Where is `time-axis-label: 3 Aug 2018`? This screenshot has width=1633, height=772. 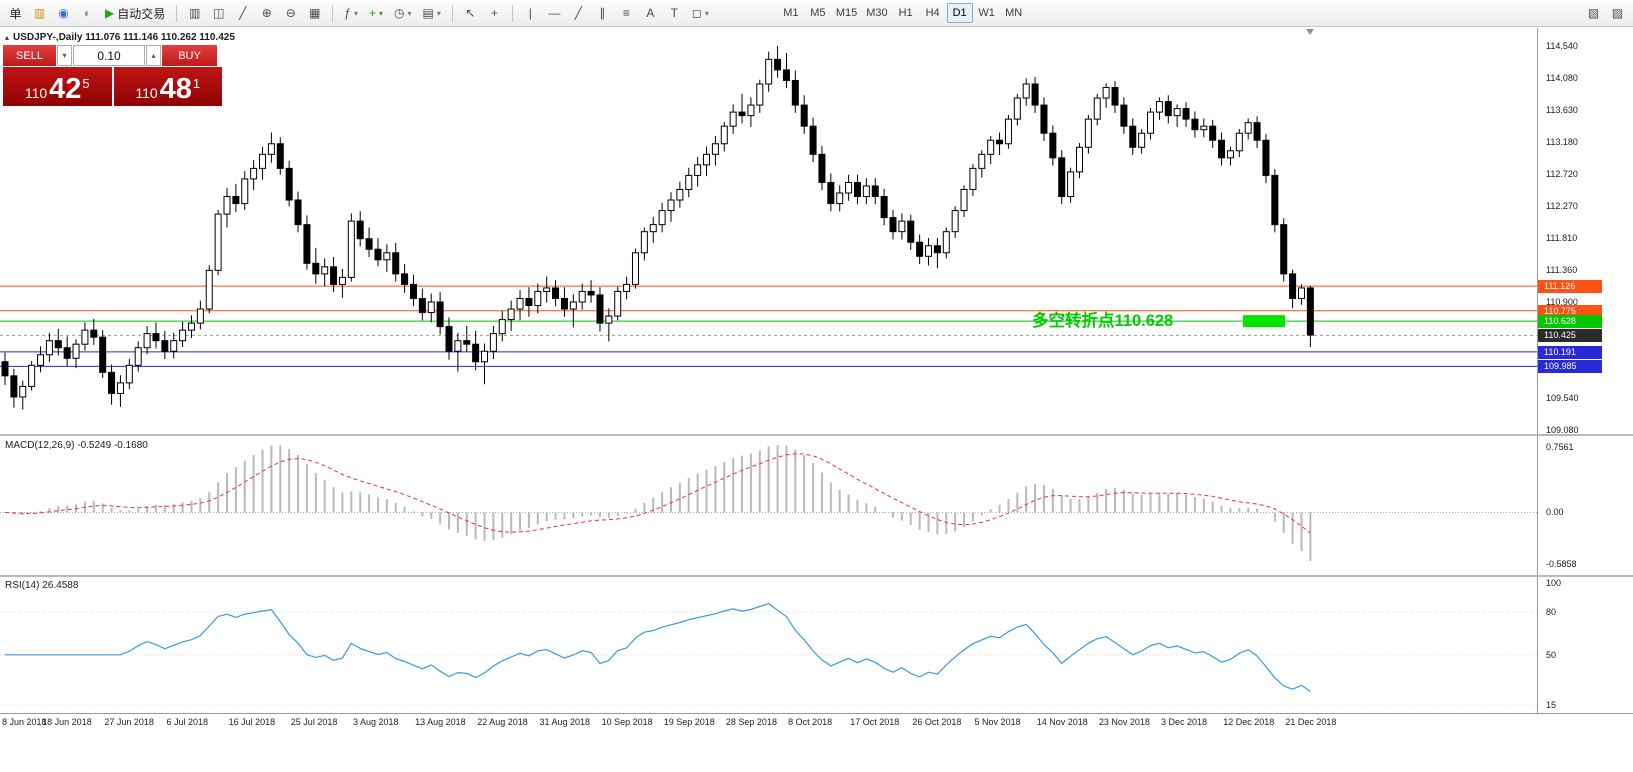 time-axis-label: 3 Aug 2018 is located at coordinates (375, 722).